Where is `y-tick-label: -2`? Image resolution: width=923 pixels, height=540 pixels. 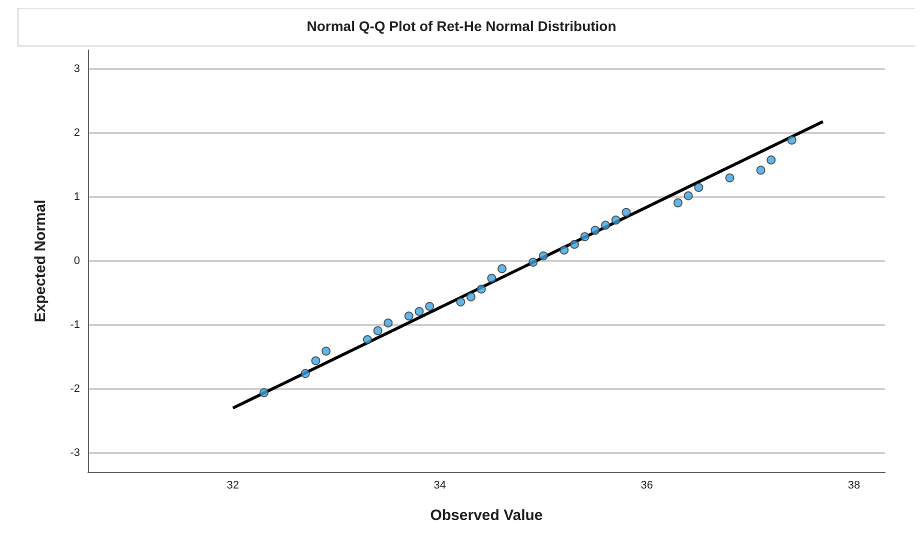 y-tick-label: -2 is located at coordinates (75, 388).